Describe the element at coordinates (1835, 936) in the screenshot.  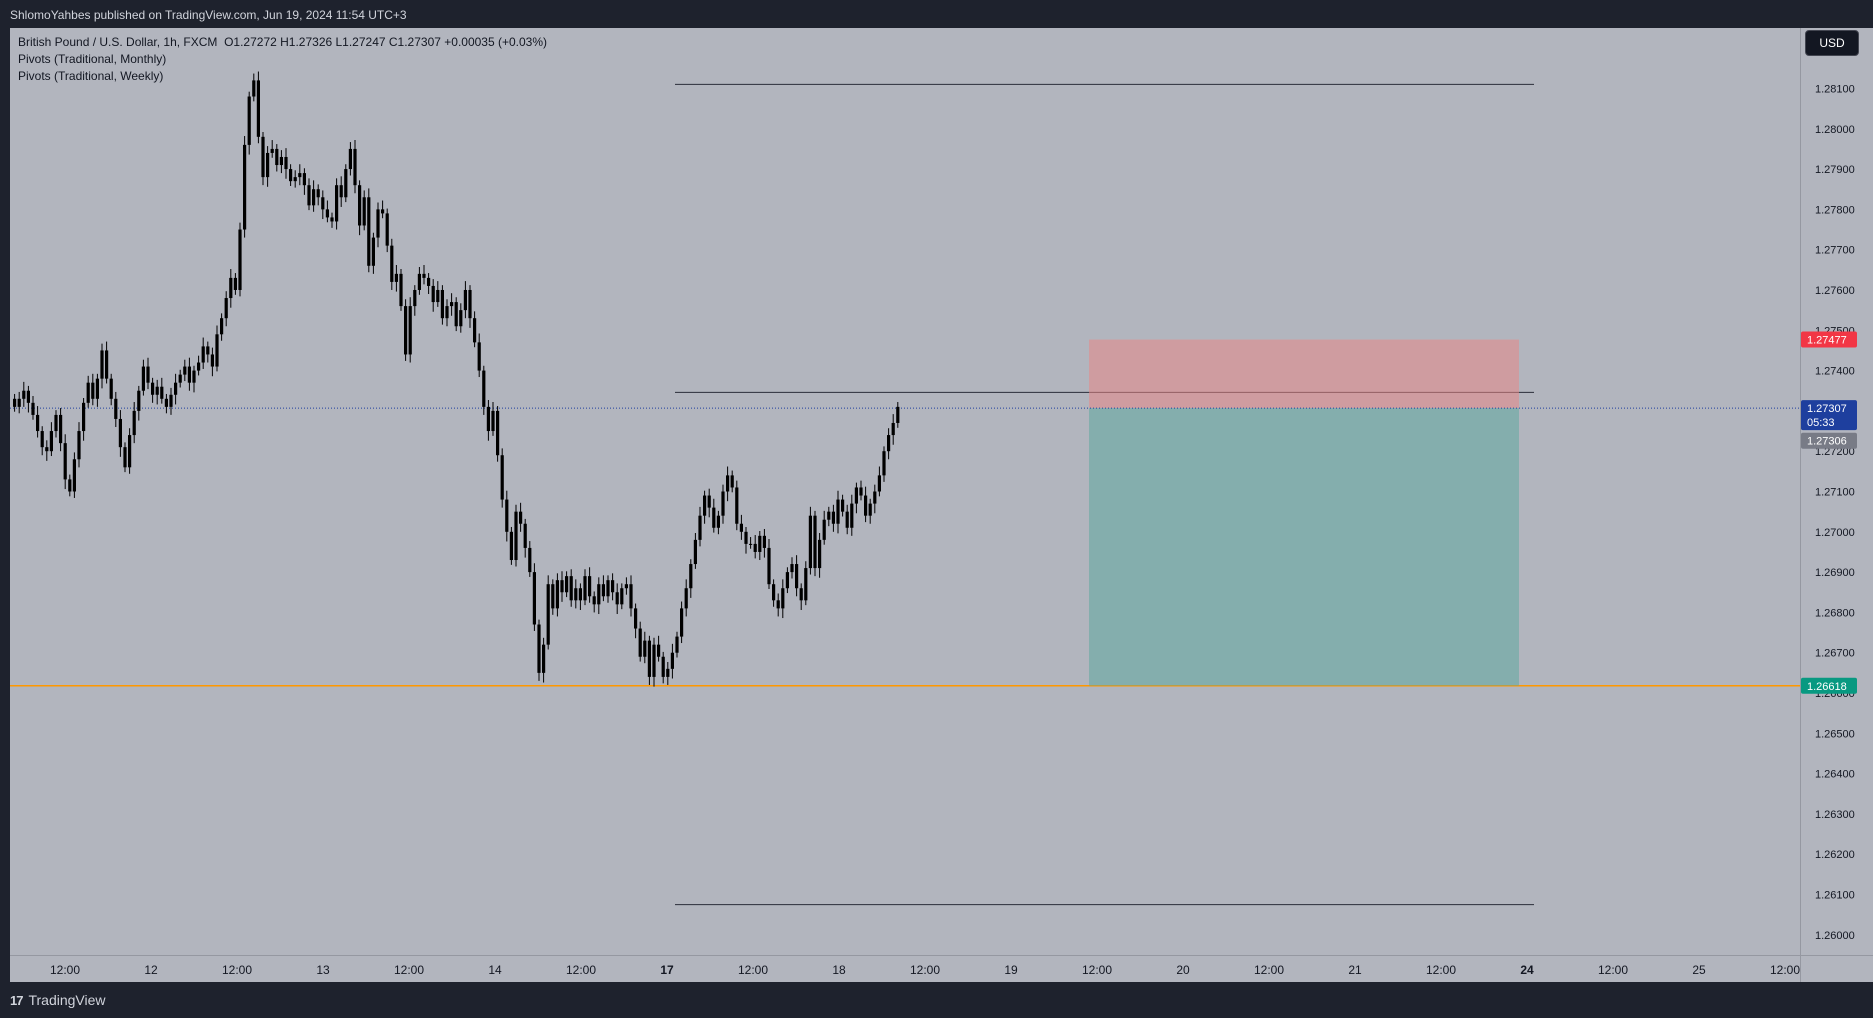
I see `price-tick-label: 1.26000` at that location.